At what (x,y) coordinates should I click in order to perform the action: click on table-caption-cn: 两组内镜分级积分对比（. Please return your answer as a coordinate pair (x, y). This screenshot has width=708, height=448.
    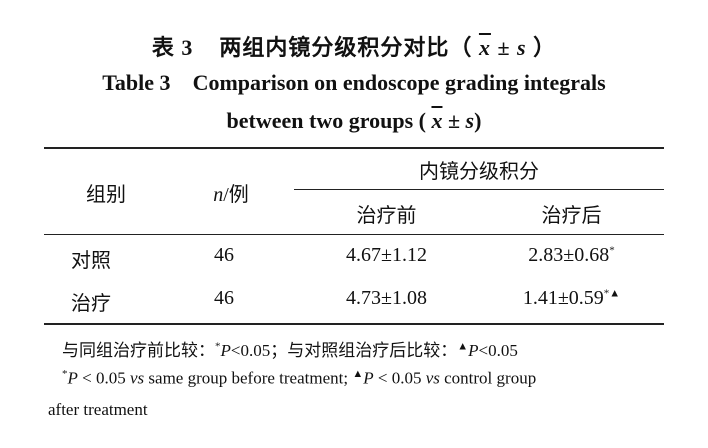
    Looking at the image, I should click on (346, 47).